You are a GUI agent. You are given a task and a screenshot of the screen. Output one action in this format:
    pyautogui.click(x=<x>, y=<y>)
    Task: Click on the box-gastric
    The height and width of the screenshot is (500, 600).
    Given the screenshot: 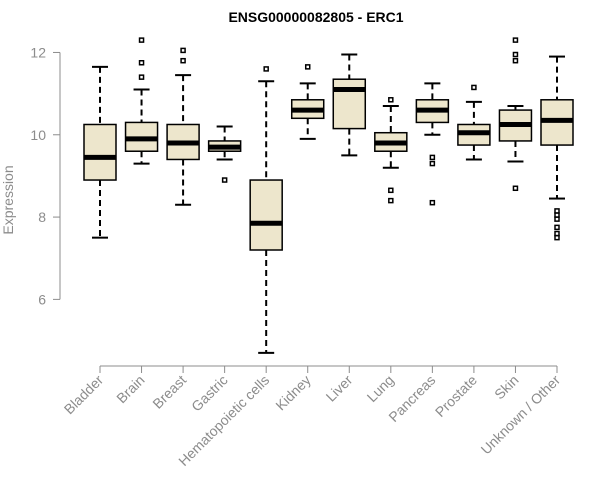 What is the action you would take?
    pyautogui.click(x=224, y=154)
    